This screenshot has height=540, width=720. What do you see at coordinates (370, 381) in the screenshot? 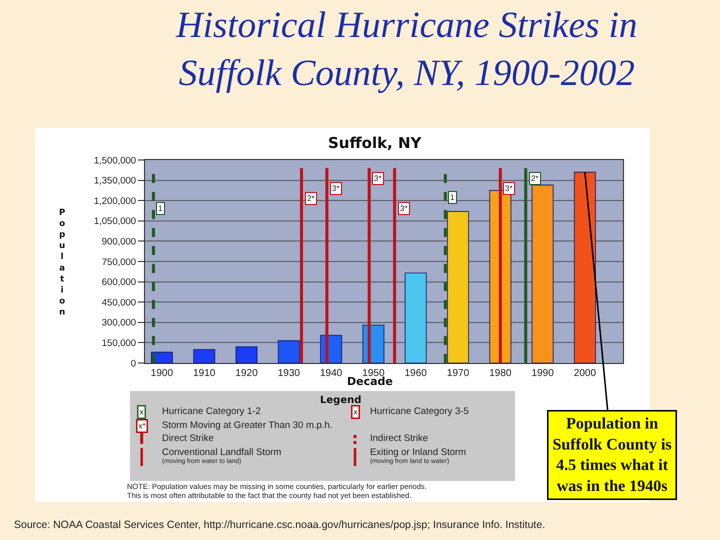
I see `x-axis-title: Decade` at bounding box center [370, 381].